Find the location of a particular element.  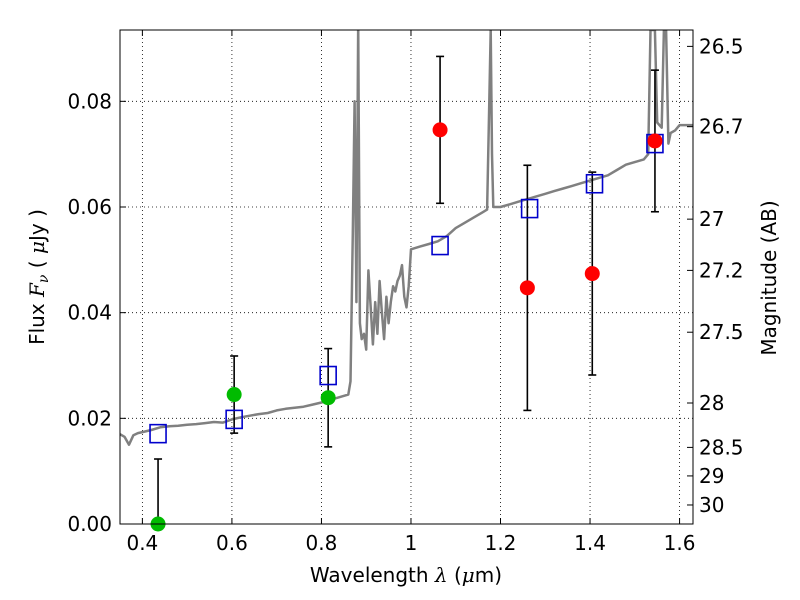

x-tick-label: 1.2 is located at coordinates (501, 543).